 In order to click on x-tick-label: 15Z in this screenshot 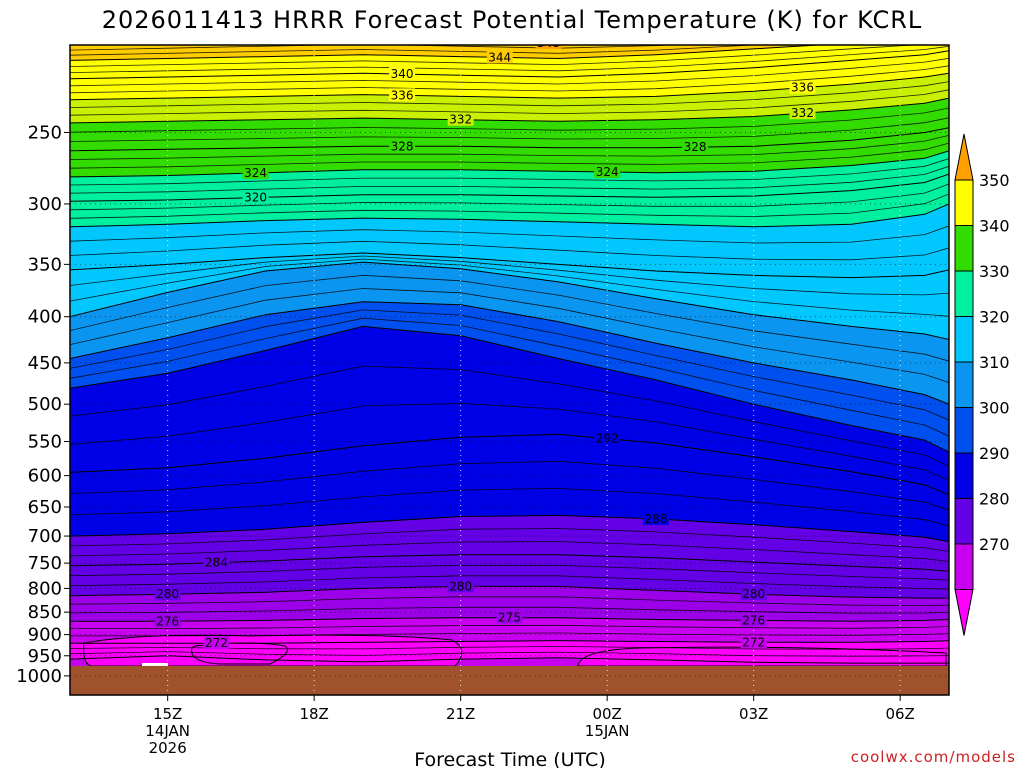, I will do `click(167, 714)`.